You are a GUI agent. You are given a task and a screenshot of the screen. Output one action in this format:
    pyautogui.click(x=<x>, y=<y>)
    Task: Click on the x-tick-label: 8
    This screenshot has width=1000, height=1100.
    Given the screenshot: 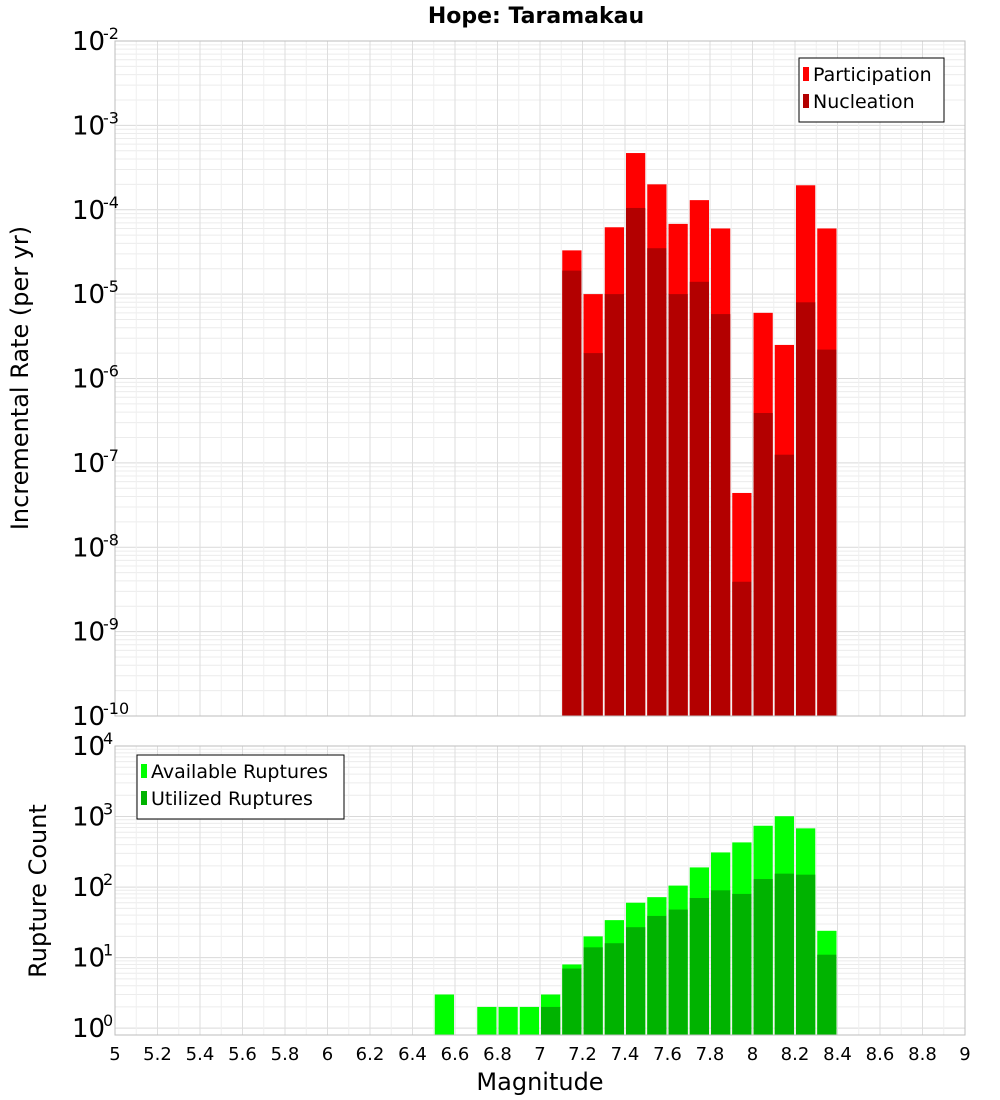 What is the action you would take?
    pyautogui.click(x=752, y=1054)
    